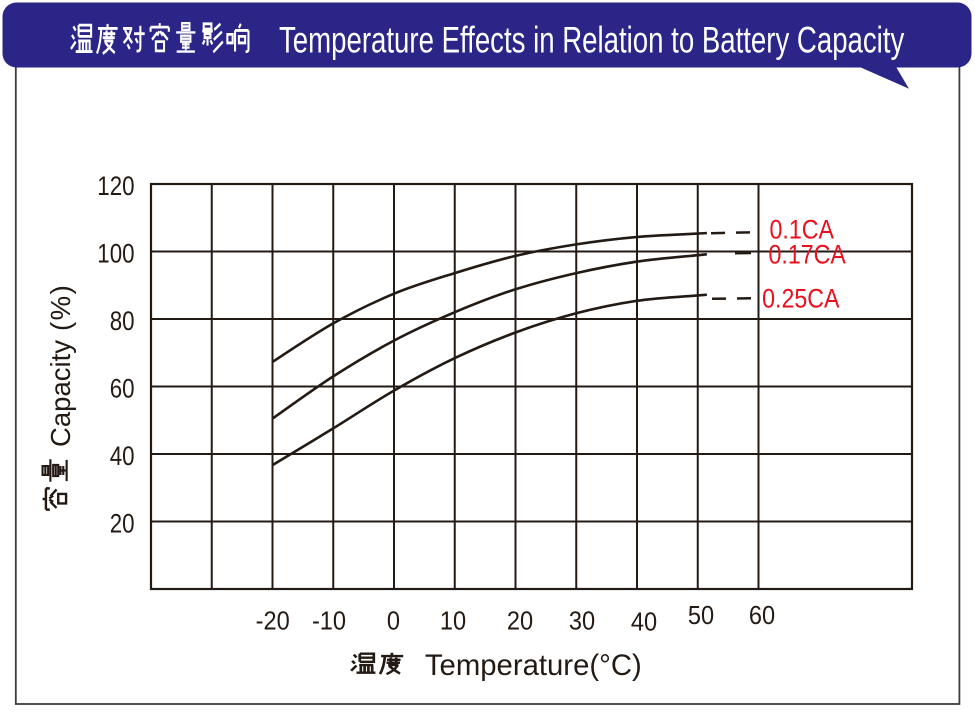 This screenshot has width=975, height=716. I want to click on svg-text: 30, so click(582, 622).